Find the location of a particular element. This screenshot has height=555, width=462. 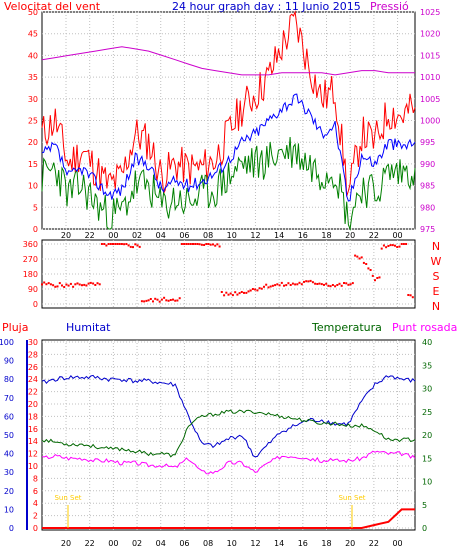

rain-y-tick: 2 is located at coordinates (35, 516).